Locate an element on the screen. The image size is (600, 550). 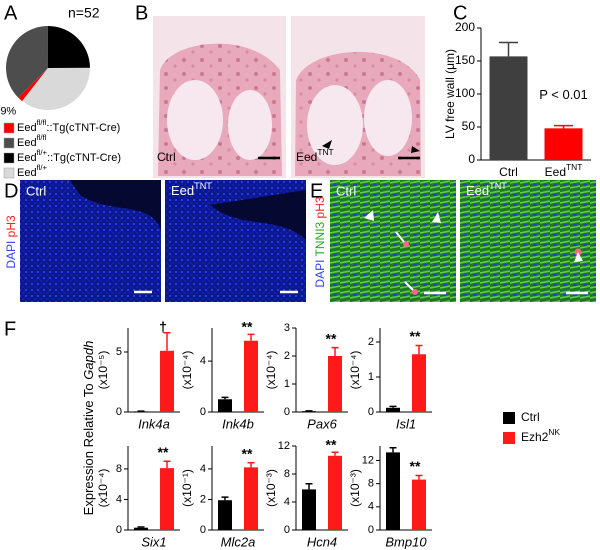
panel-letter: A is located at coordinates (11, 13).